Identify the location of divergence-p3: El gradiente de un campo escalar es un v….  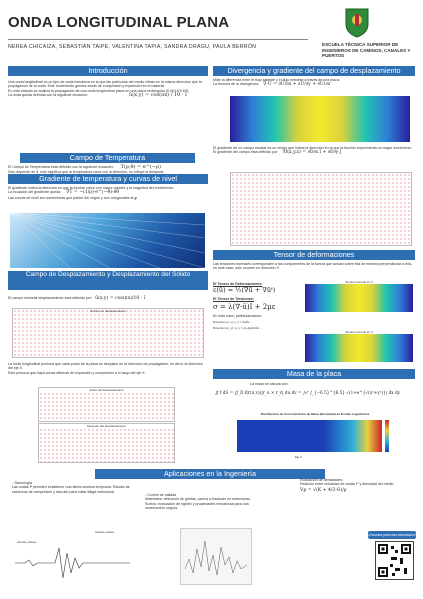
(312, 148).